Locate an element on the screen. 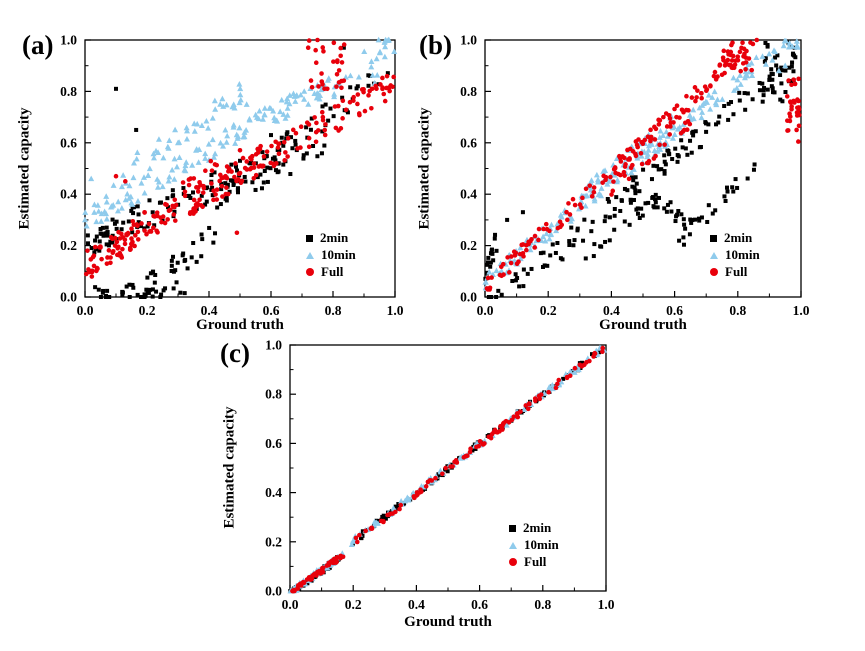  panel-c-label: (c) is located at coordinates (235, 353).